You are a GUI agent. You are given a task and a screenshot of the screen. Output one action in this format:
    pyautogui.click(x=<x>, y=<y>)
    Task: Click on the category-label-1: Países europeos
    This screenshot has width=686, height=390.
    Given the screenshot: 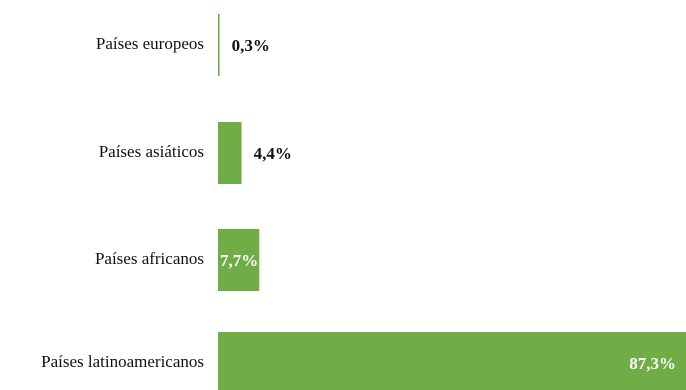 What is the action you would take?
    pyautogui.click(x=150, y=43)
    